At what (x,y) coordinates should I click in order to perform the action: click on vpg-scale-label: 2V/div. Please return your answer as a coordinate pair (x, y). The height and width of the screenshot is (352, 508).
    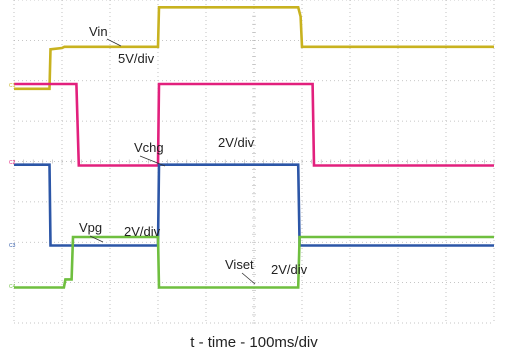
    Looking at the image, I should click on (142, 231).